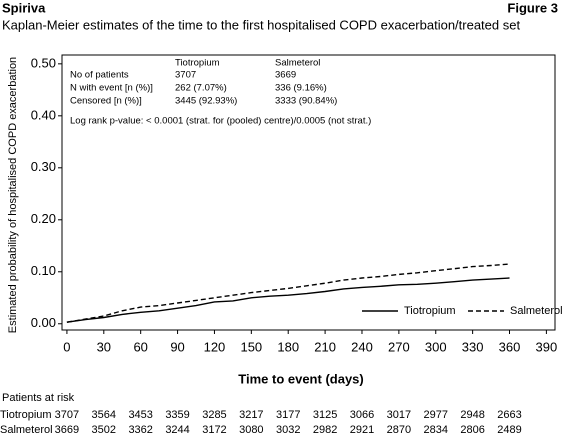 The height and width of the screenshot is (434, 562). I want to click on at-risk-count: 2977, so click(436, 415).